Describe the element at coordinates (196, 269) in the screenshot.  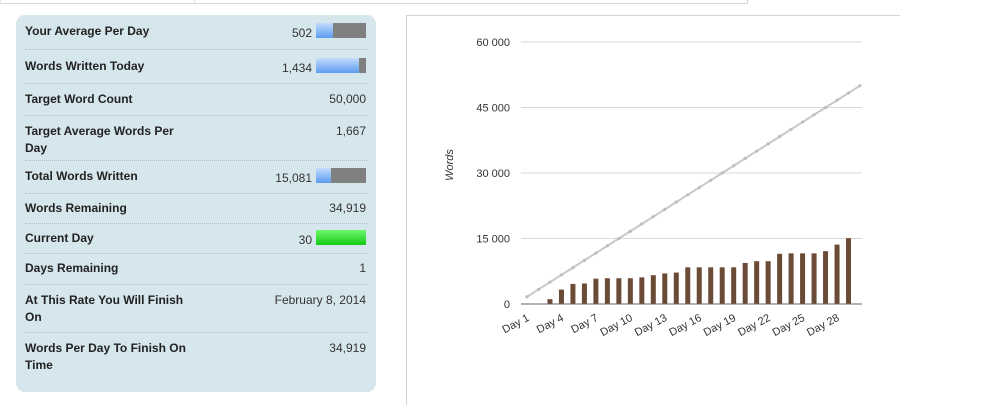
I see `stat-row-days-remaining: Days Remaining 1` at that location.